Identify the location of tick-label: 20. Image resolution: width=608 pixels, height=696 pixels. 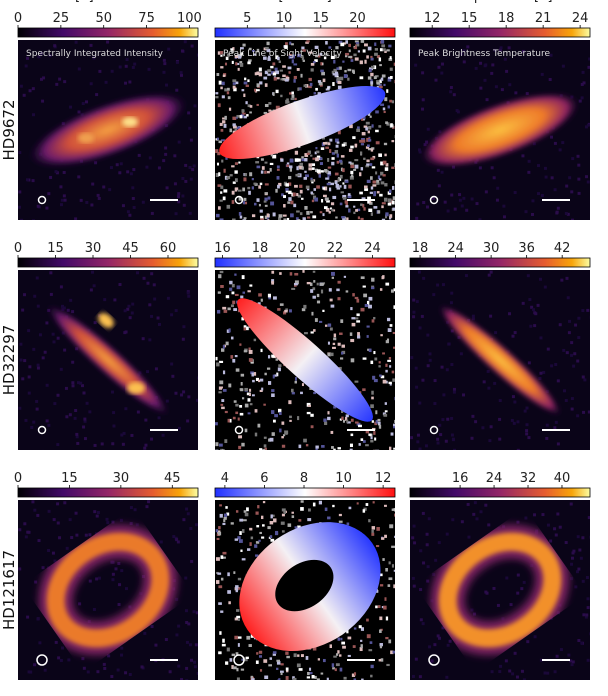
(297, 248).